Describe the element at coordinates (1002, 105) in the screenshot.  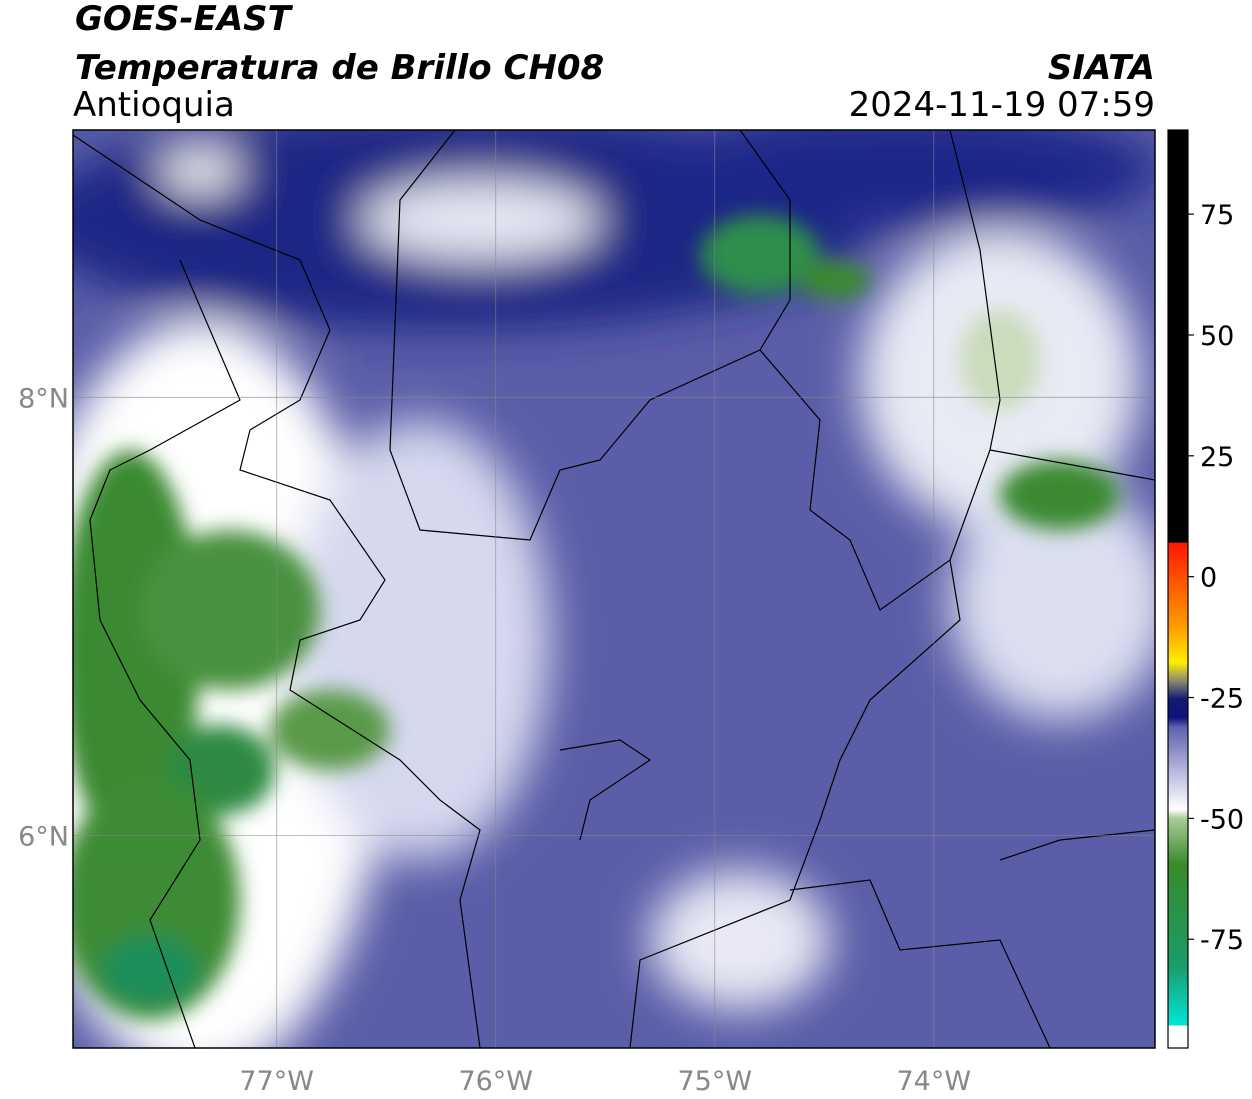
I see `timestamp: 2024-11-19 07:59` at that location.